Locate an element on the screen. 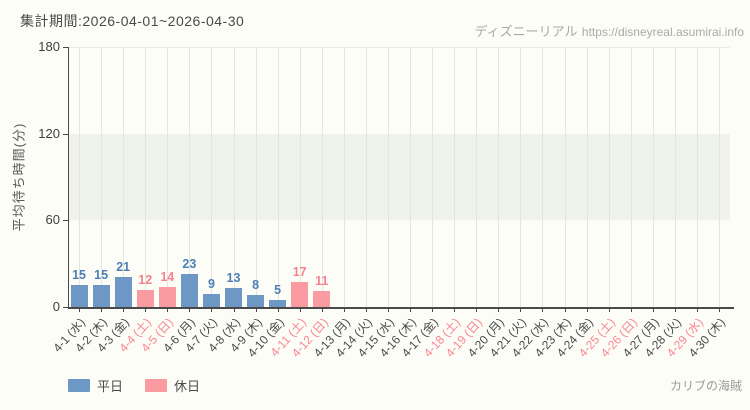 This screenshot has width=750, height=410. bar-value-label: 9 is located at coordinates (211, 284).